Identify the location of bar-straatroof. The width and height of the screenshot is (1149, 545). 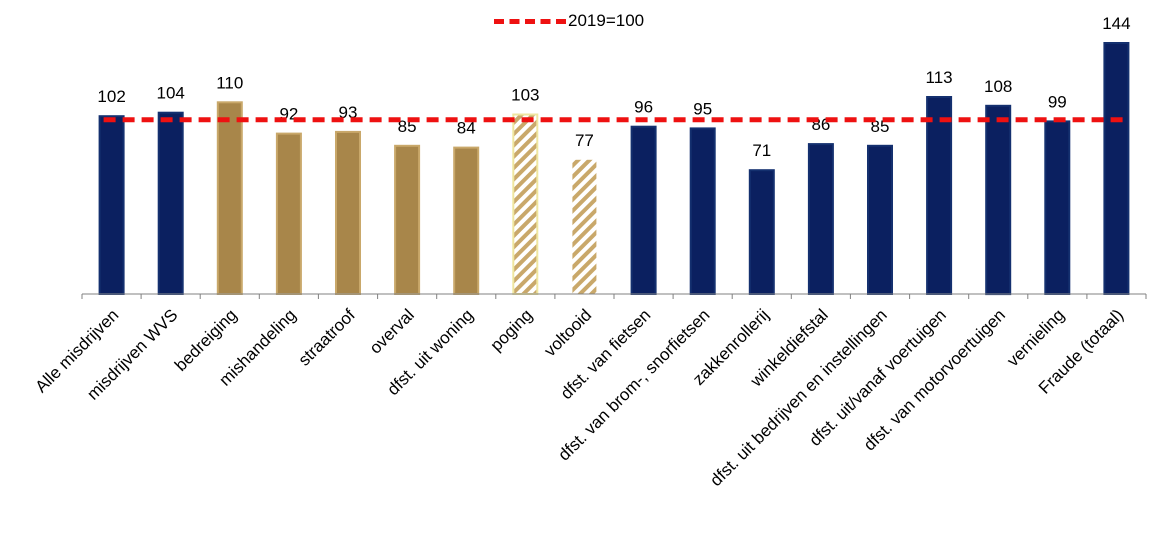
(348, 212).